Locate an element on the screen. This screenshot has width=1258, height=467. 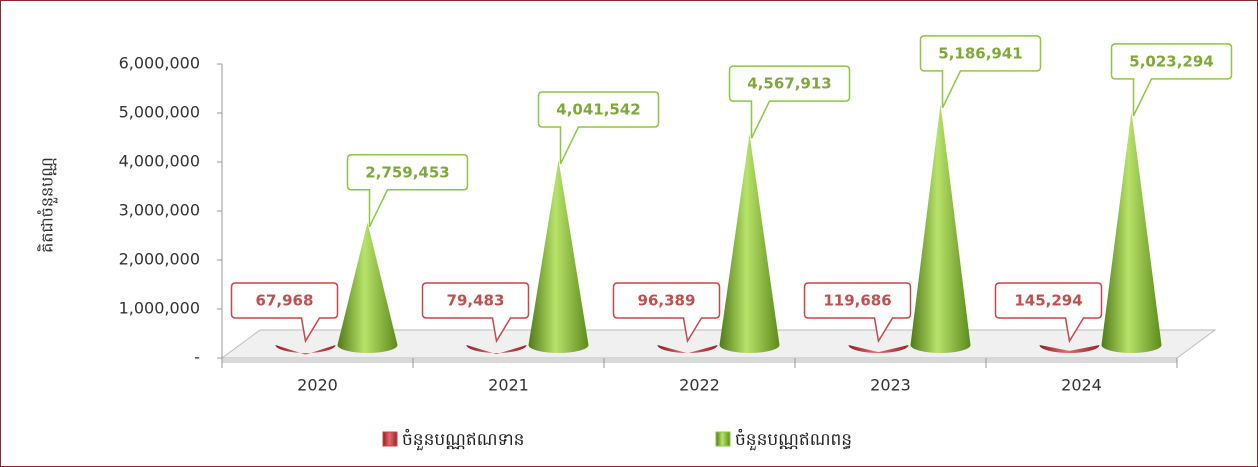
y-tick-label: 2,000,000 is located at coordinates (159, 259).